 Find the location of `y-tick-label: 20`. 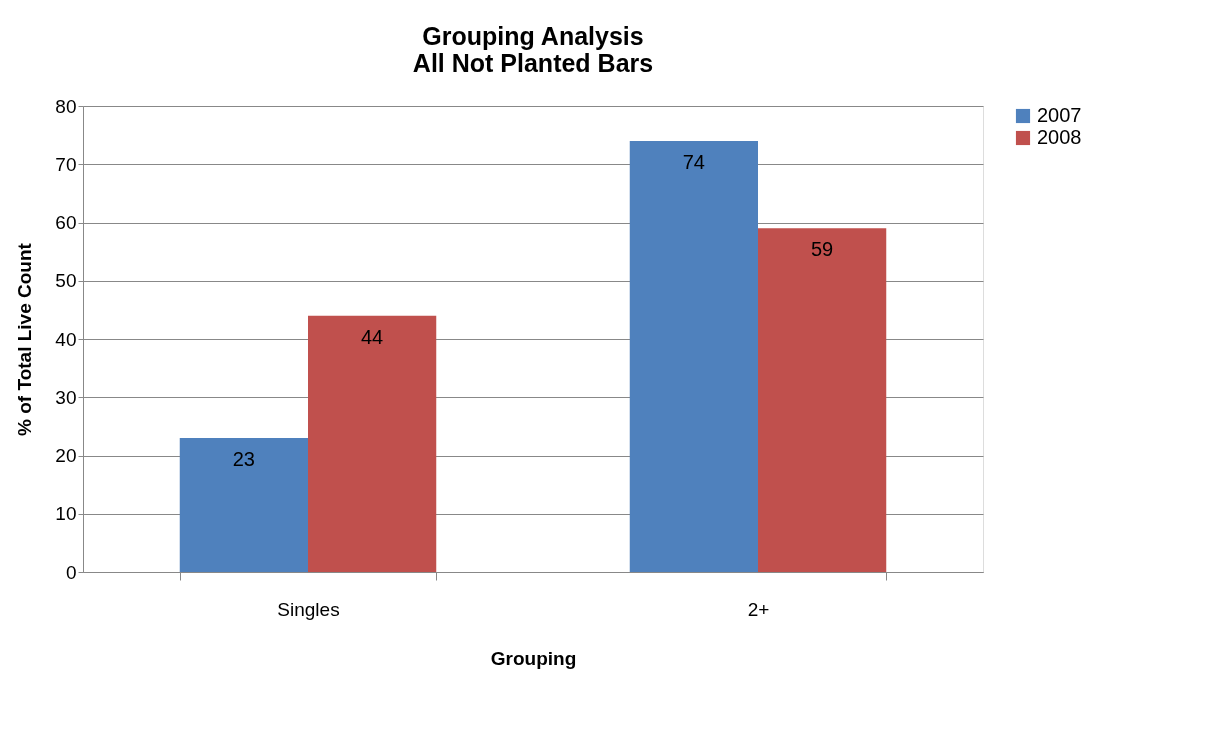

y-tick-label: 20 is located at coordinates (66, 455).